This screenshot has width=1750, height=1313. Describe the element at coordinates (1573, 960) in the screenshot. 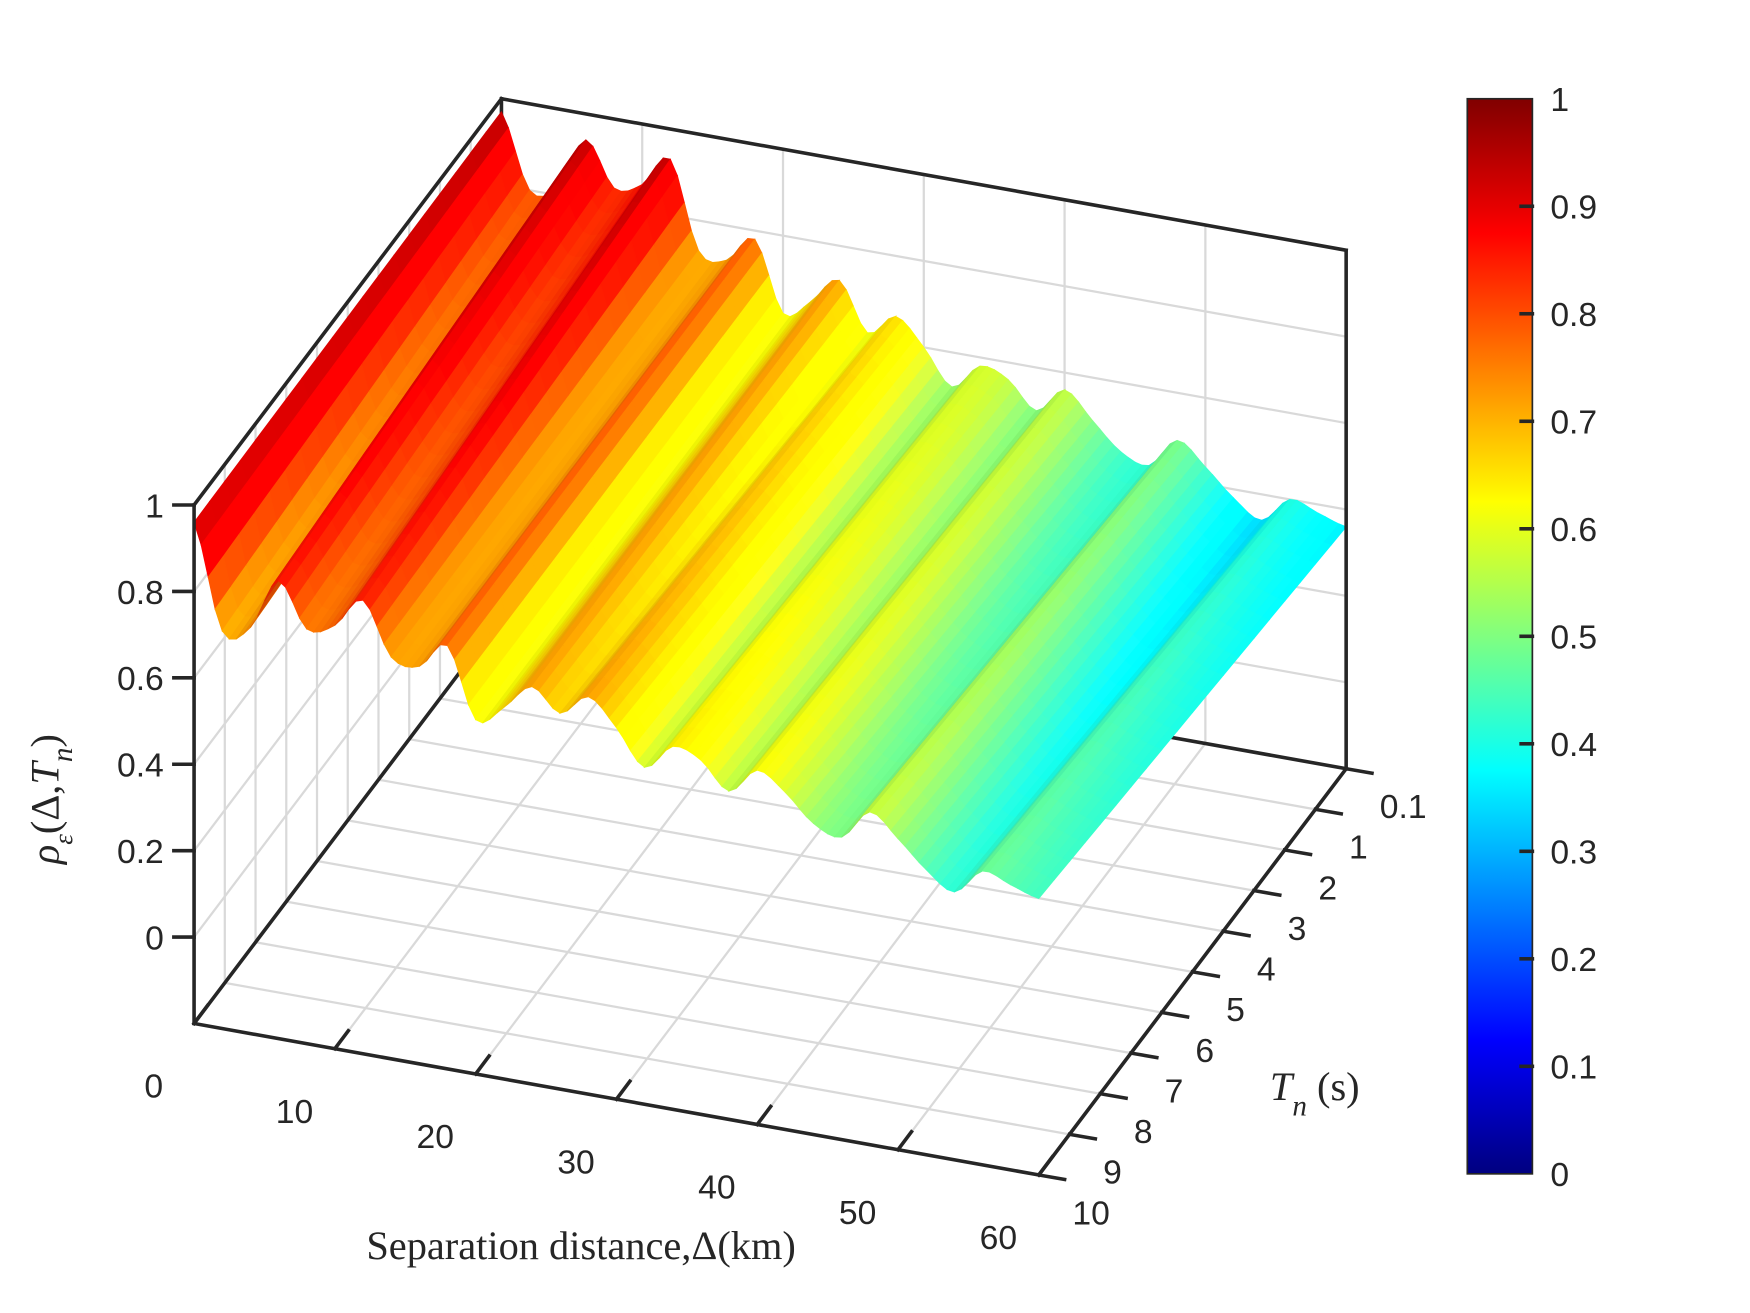

I see `colorbar-tick-label: 0.2` at that location.